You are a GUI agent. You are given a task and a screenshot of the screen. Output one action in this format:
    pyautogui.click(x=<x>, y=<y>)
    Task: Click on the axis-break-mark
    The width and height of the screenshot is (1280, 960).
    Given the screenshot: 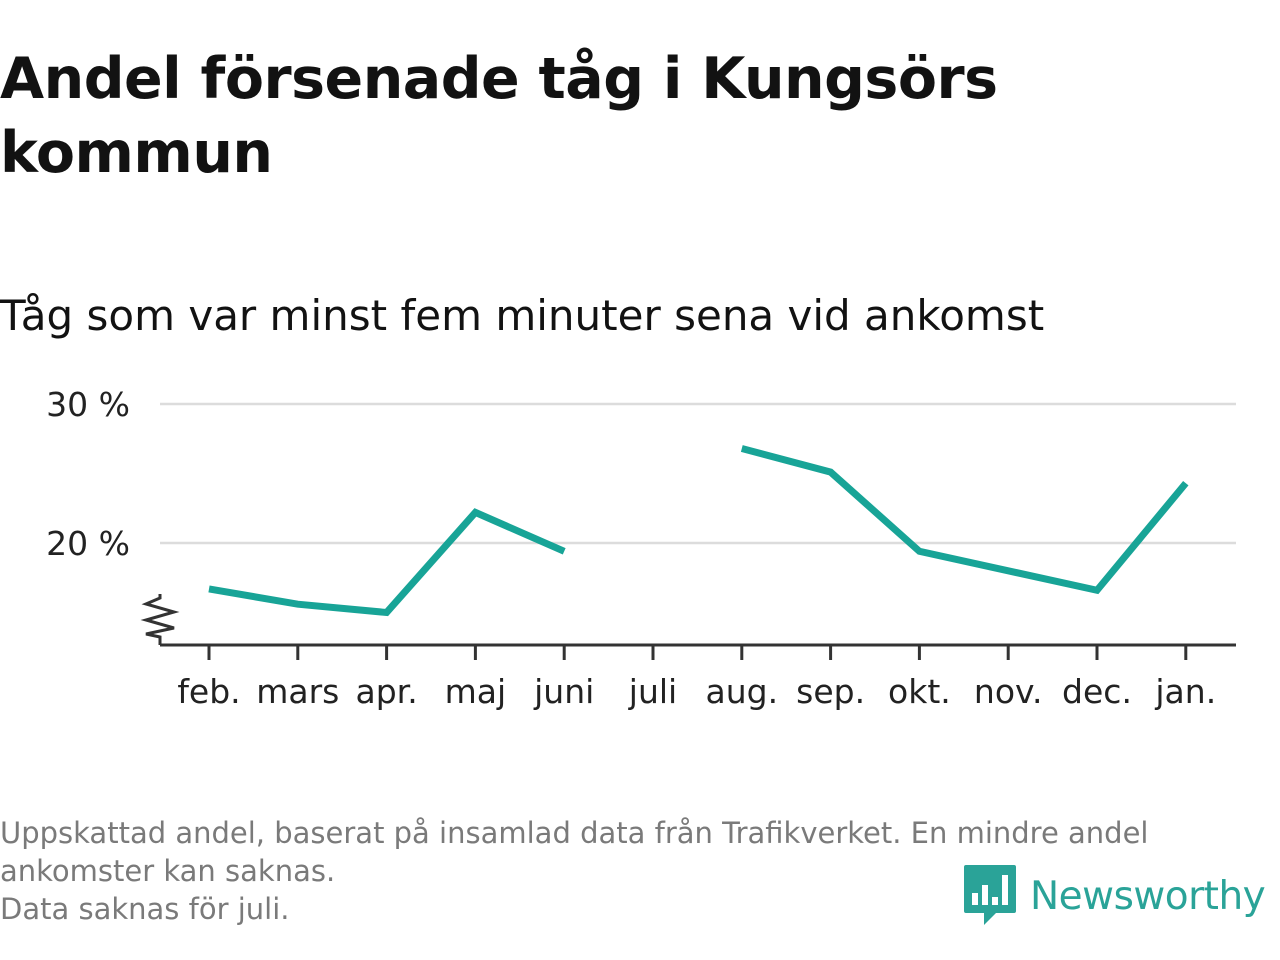 What is the action you would take?
    pyautogui.click(x=160, y=619)
    